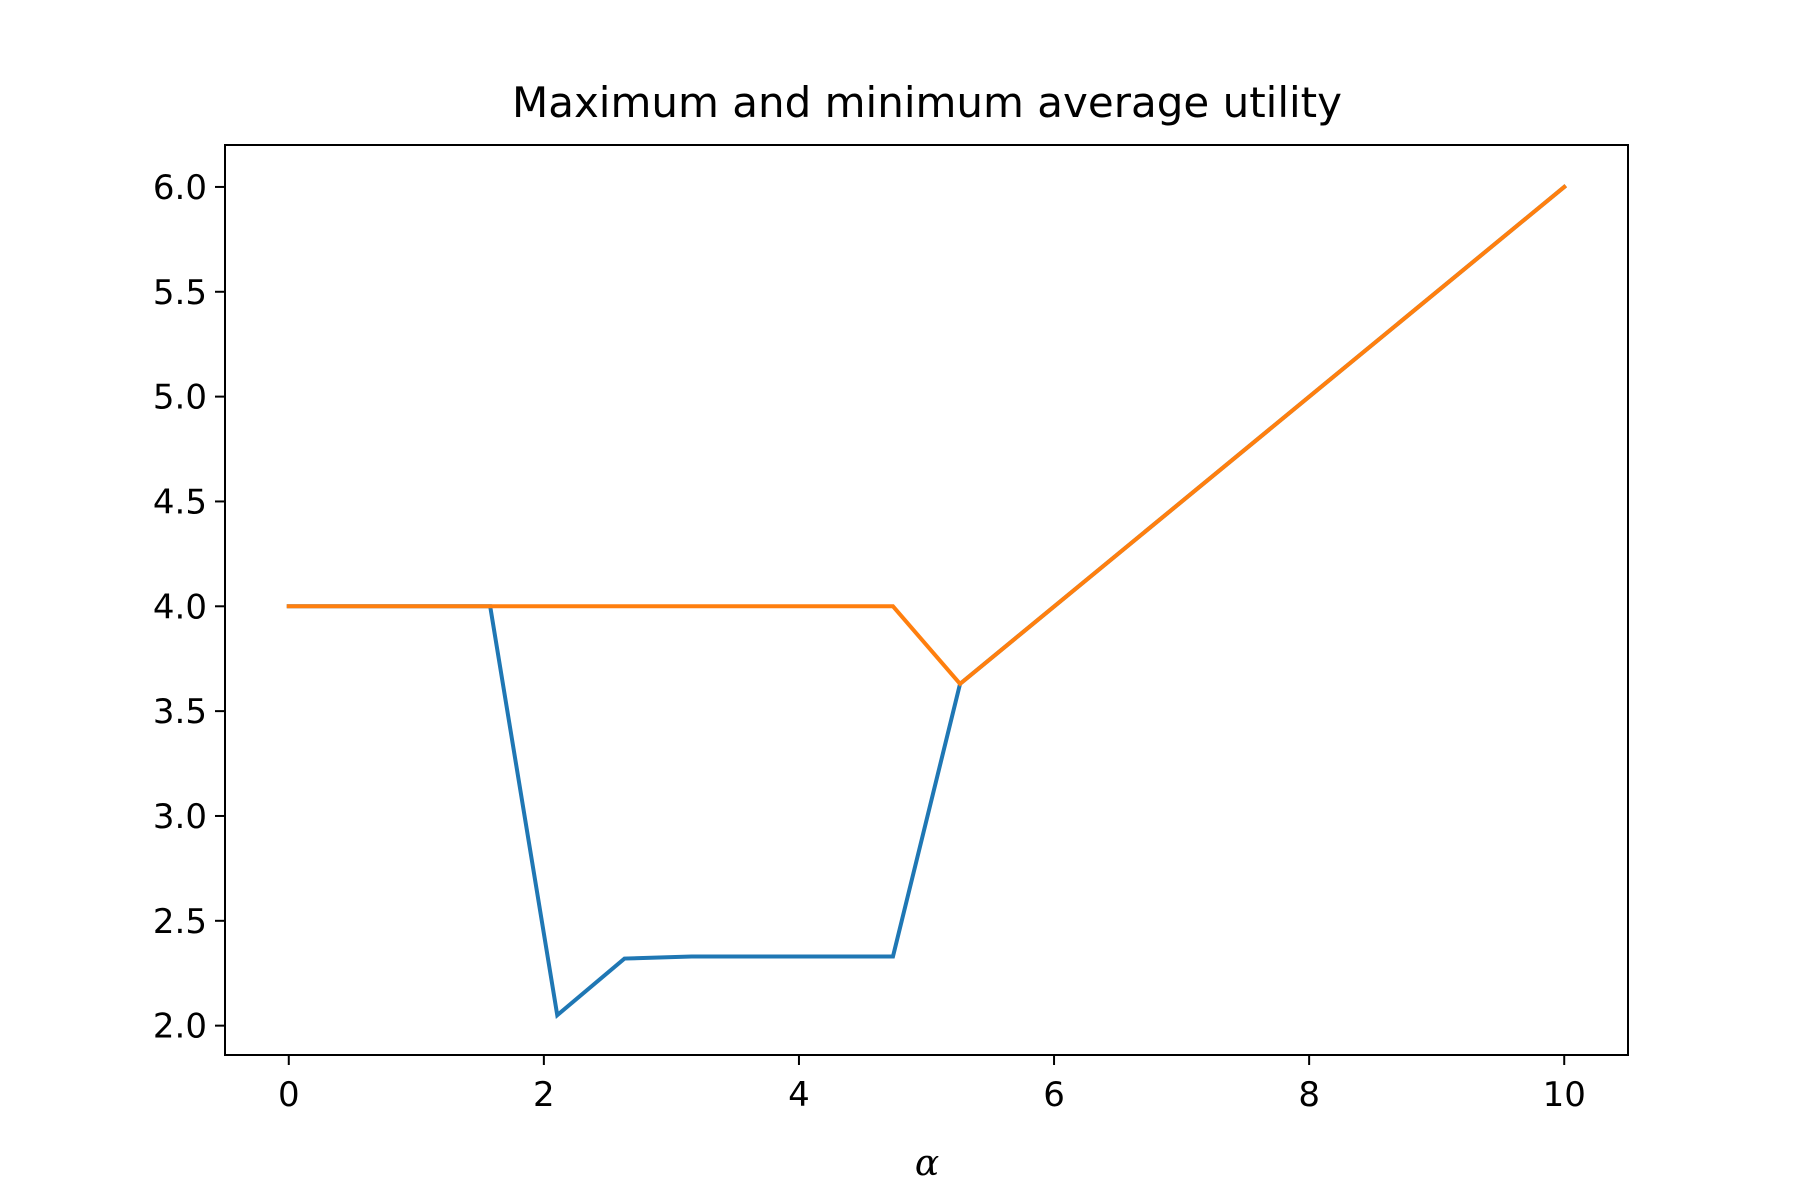  What do you see at coordinates (180, 607) in the screenshot?
I see `y-tick-label: 4.0` at bounding box center [180, 607].